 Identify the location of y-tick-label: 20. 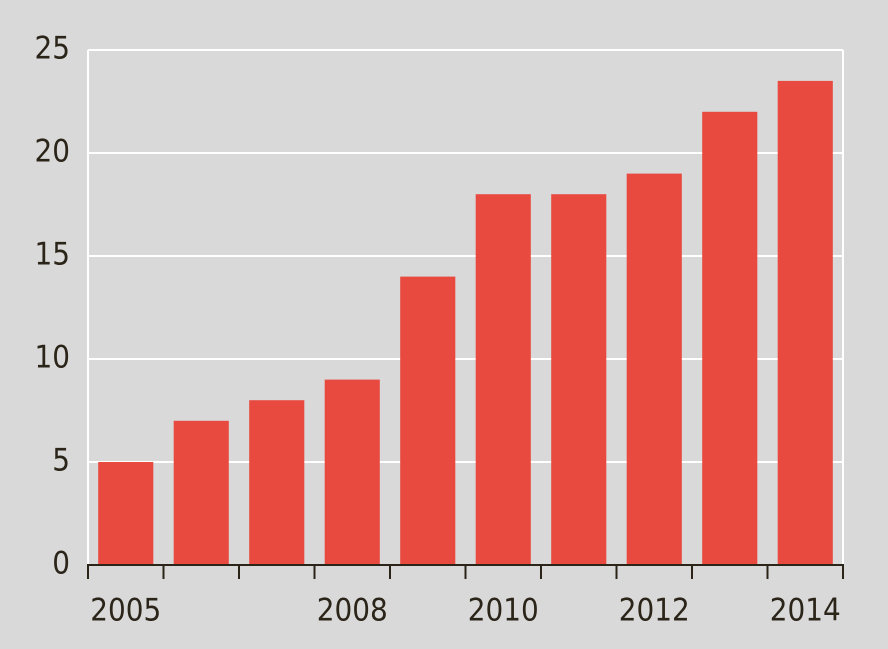
(52, 152).